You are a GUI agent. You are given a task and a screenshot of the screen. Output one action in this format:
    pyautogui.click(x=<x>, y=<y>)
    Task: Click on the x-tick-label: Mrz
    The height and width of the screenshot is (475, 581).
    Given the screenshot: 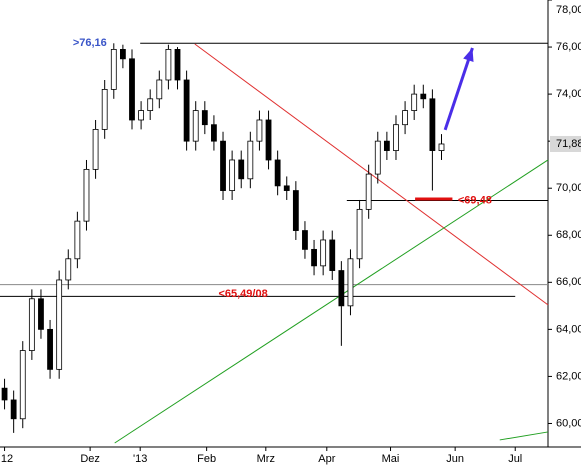 What is the action you would take?
    pyautogui.click(x=266, y=459)
    